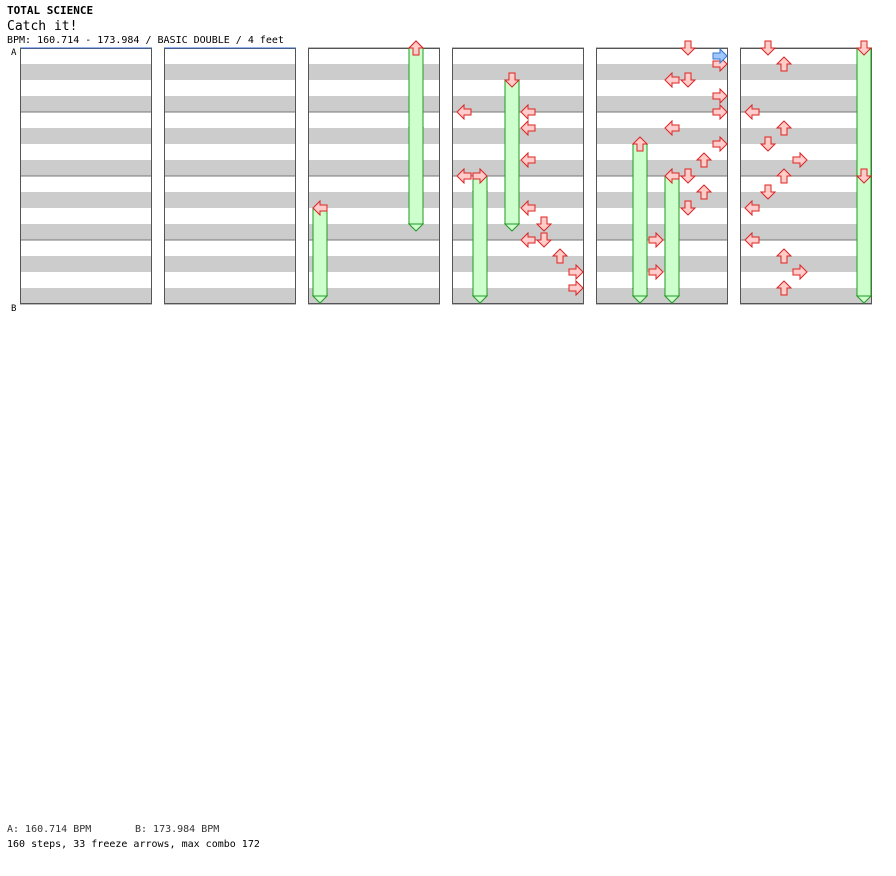 The height and width of the screenshot is (876, 896). What do you see at coordinates (50, 10) in the screenshot?
I see `artist-name: TOTAL SCIENCE` at bounding box center [50, 10].